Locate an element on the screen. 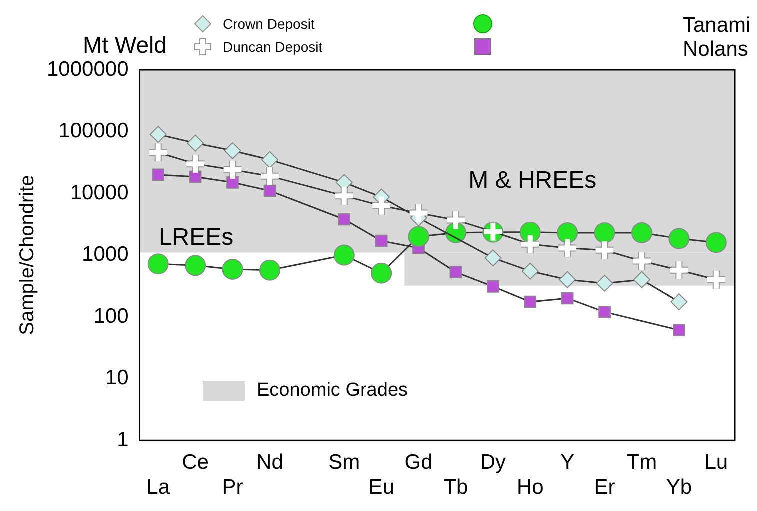 The width and height of the screenshot is (757, 511). x-tick-label: La is located at coordinates (158, 488).